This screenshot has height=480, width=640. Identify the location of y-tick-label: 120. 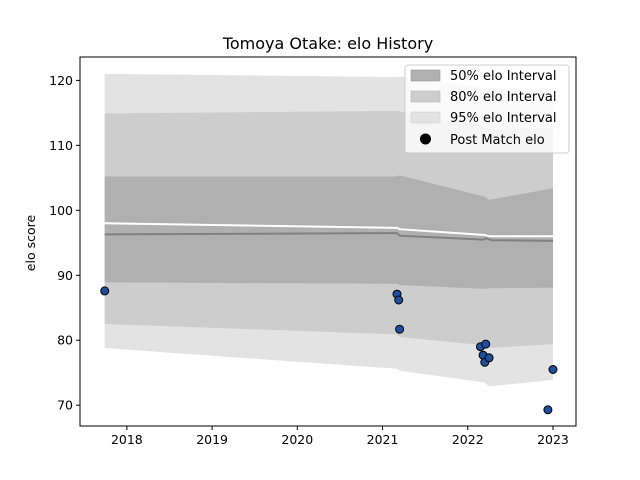
(61, 80).